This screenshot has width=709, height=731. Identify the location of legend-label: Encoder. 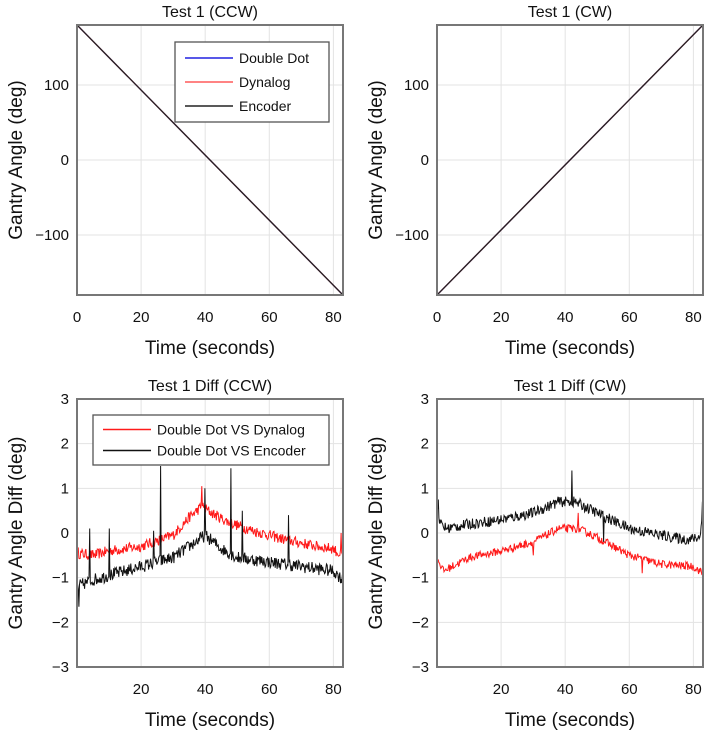
(265, 106).